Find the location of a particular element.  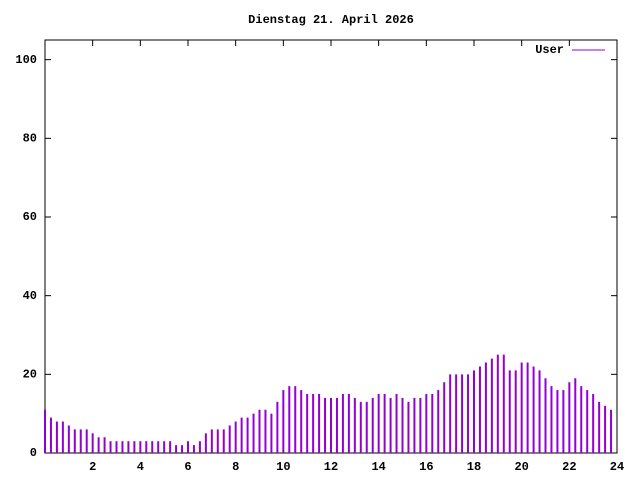

x-tick-label: 20 is located at coordinates (521, 467).